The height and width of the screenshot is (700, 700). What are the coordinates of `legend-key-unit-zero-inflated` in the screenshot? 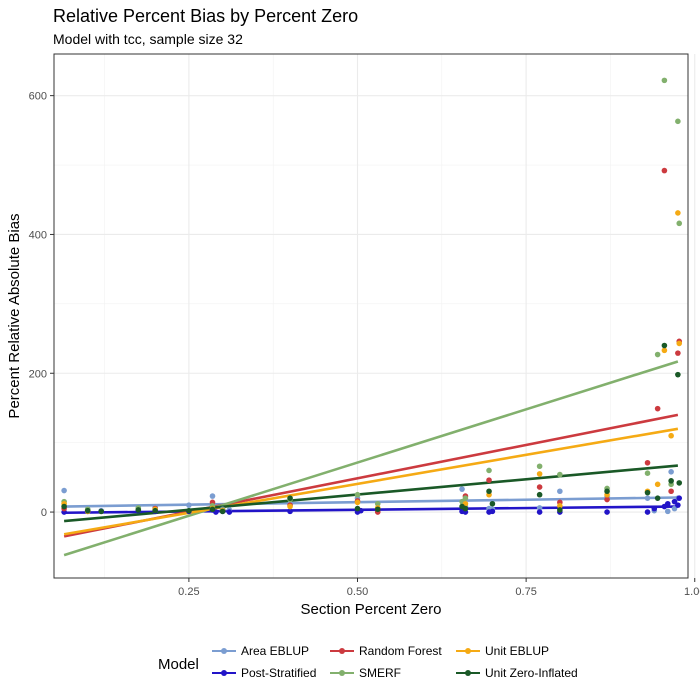 It's located at (468, 673).